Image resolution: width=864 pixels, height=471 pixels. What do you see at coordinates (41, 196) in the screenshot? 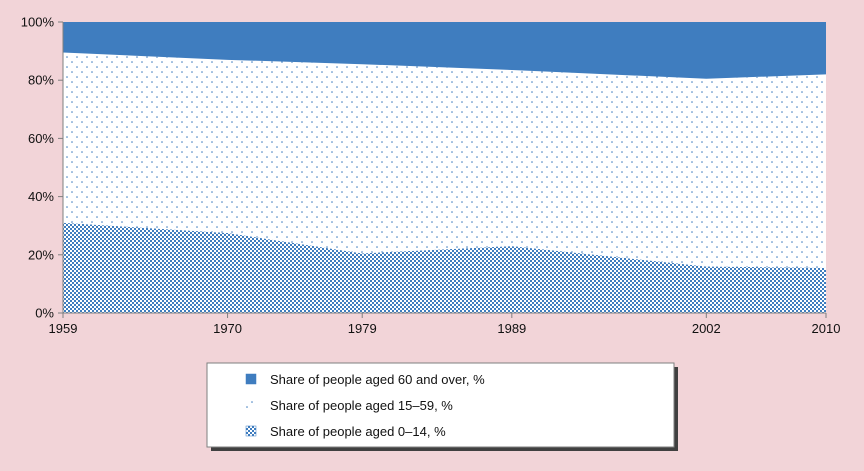
I see `y-tick-label: 40%` at bounding box center [41, 196].